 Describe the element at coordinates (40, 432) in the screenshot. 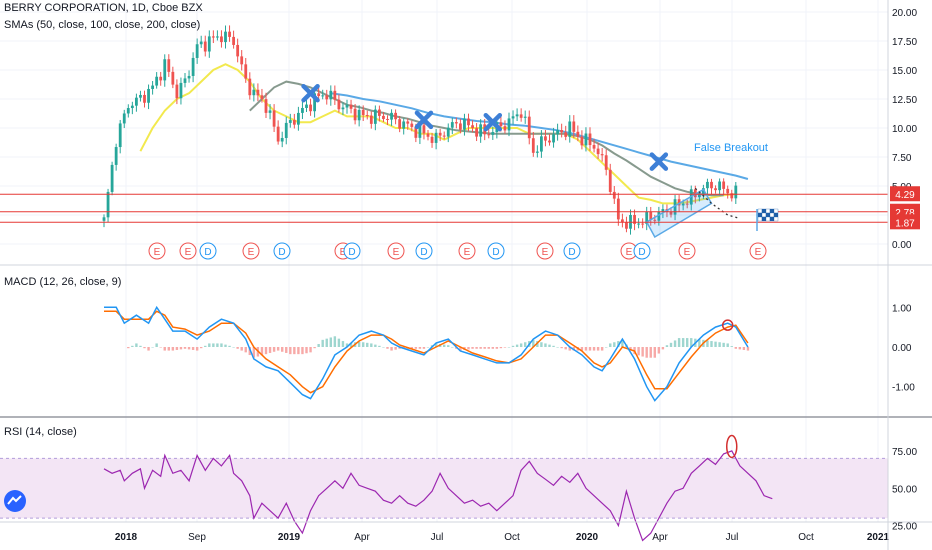

I see `rsi-legend: RSI (14, close)` at that location.